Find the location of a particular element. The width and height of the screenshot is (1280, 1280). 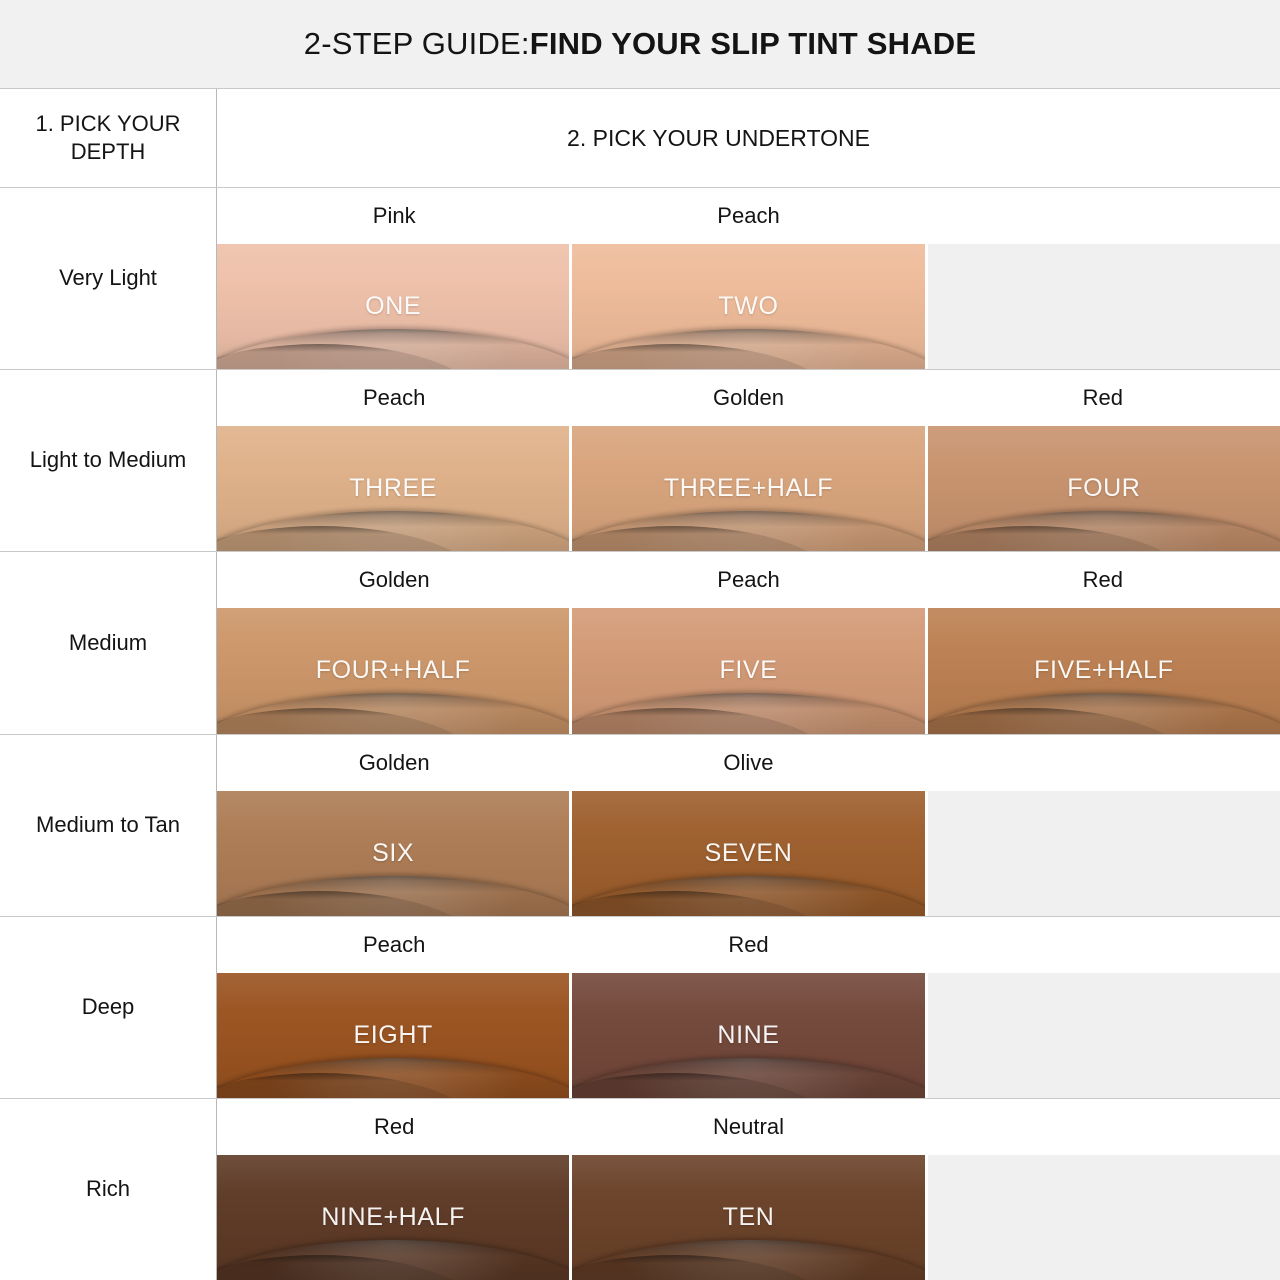

shade-name: FIVE is located at coordinates (748, 670).